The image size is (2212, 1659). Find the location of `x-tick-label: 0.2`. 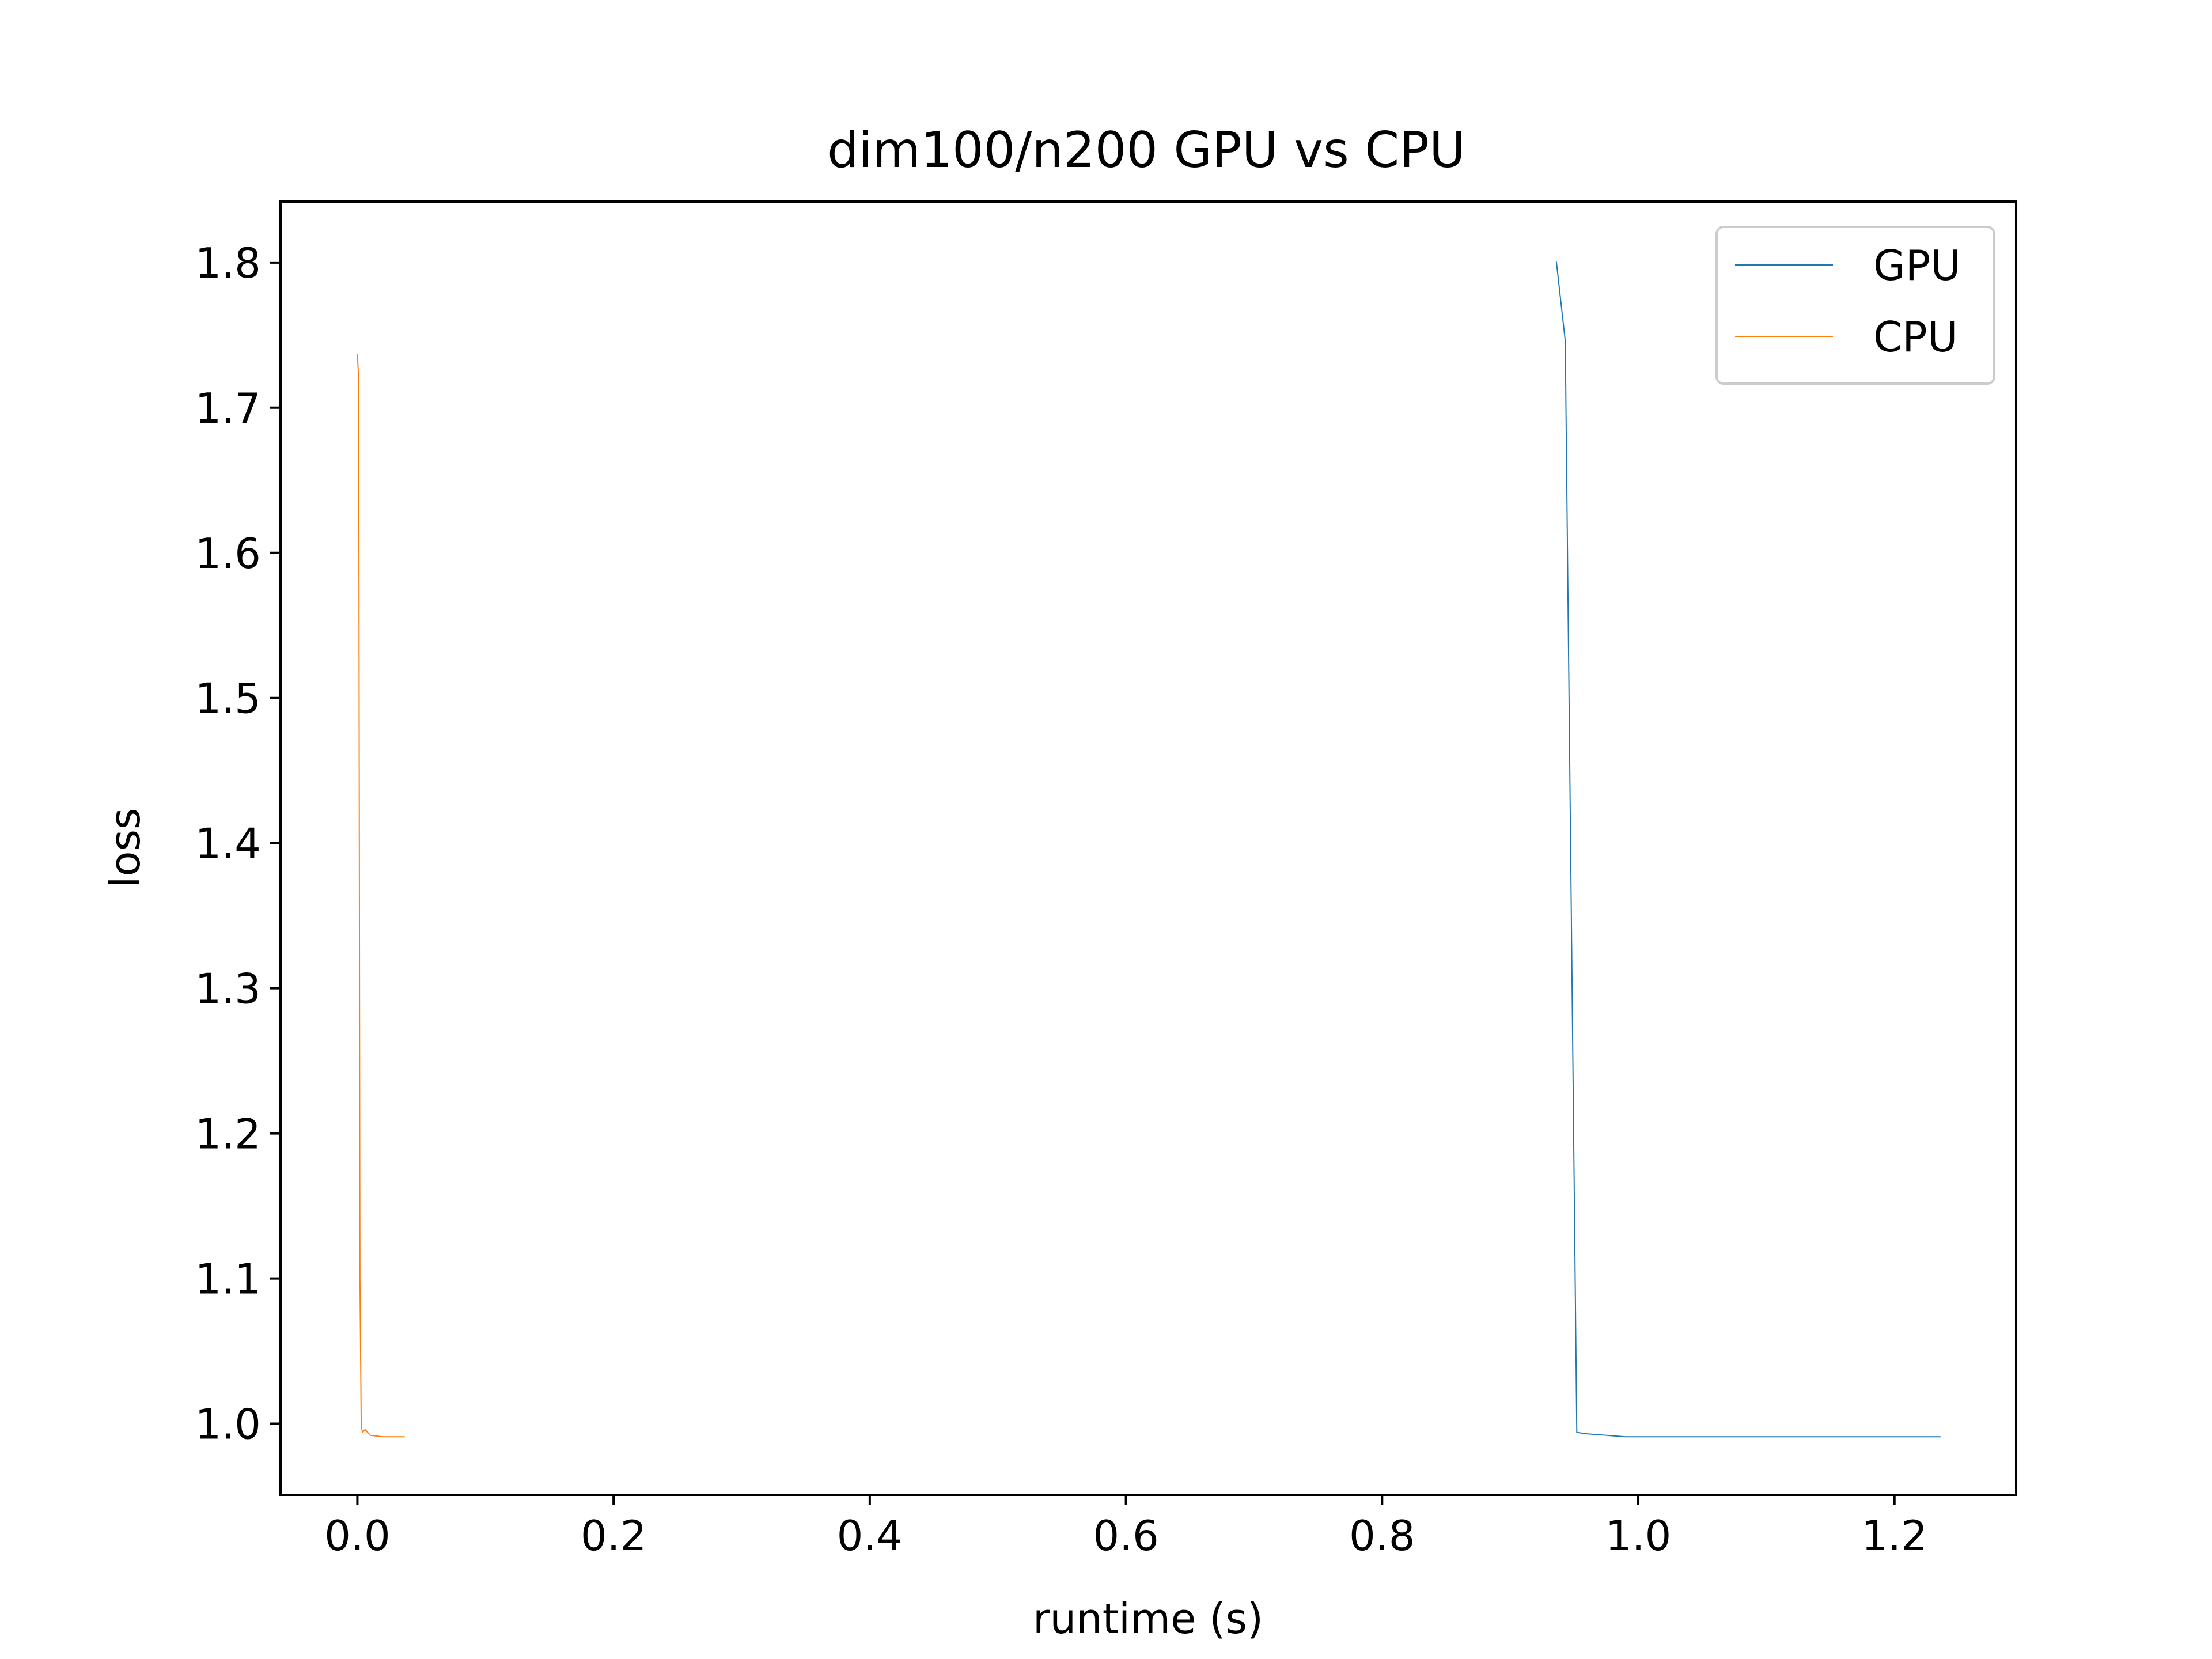

x-tick-label: 0.2 is located at coordinates (614, 1536).